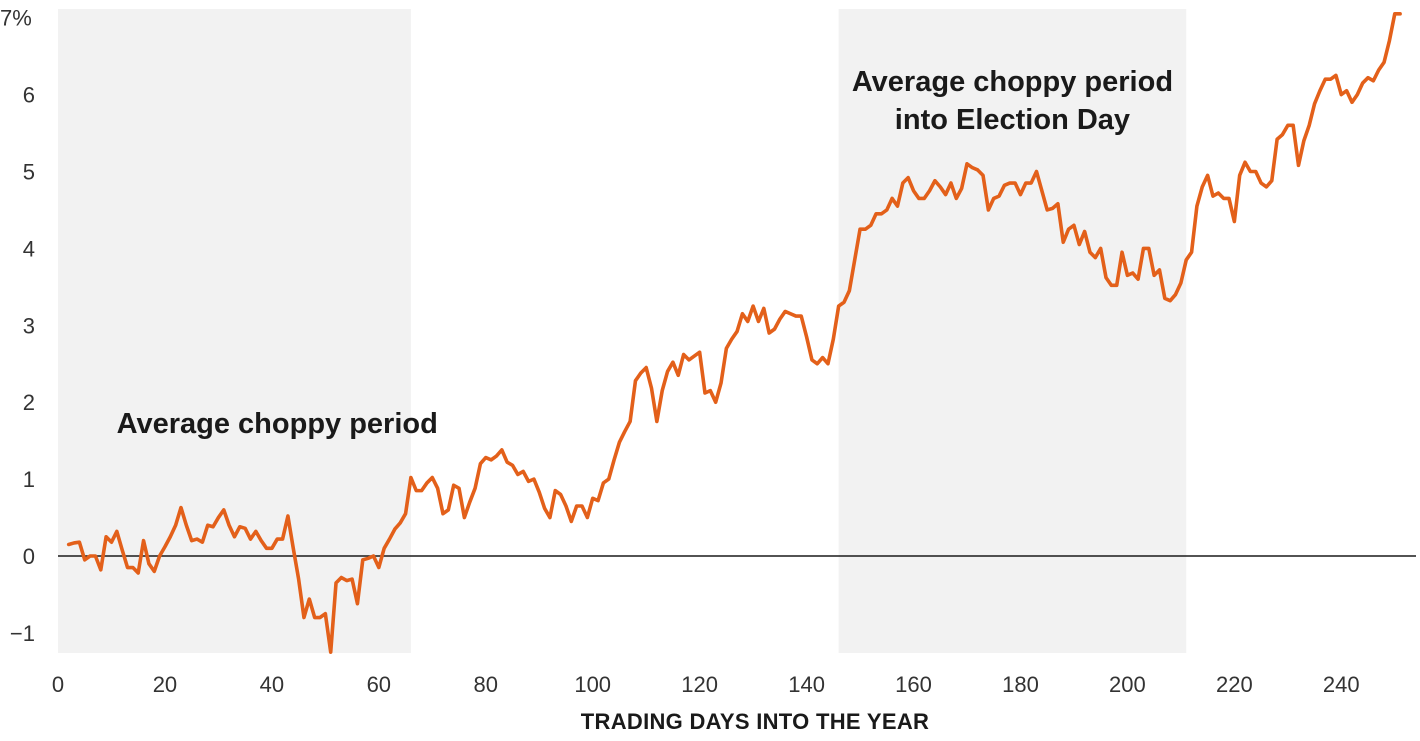  What do you see at coordinates (1341, 684) in the screenshot?
I see `x-tick-label: 240` at bounding box center [1341, 684].